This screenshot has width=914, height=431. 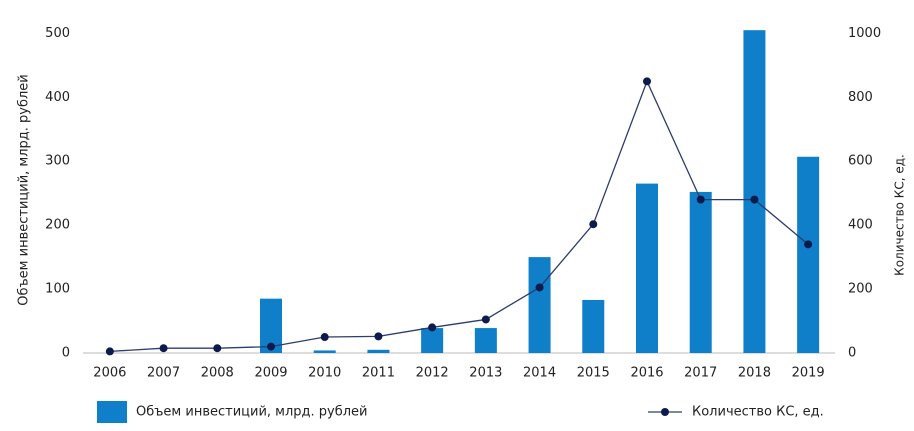 What do you see at coordinates (57, 289) in the screenshot?
I see `y-tick-label: 100` at bounding box center [57, 289].